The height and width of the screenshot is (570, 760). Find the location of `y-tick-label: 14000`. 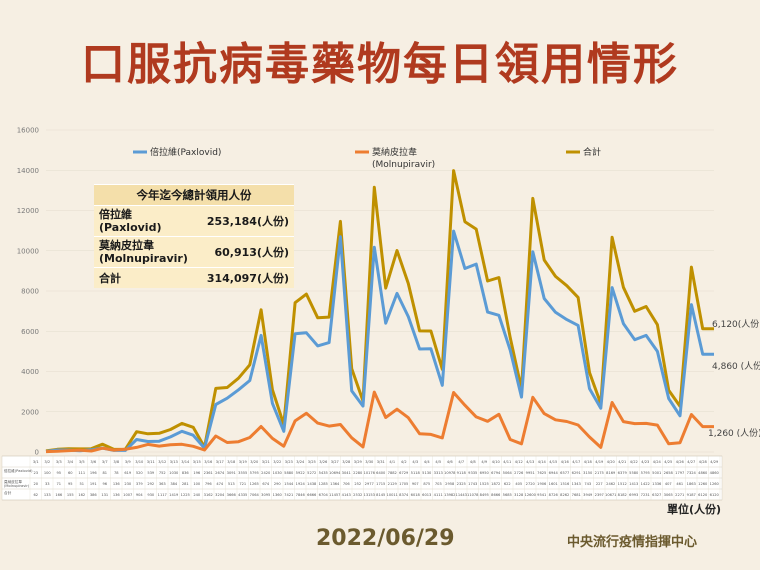

y-tick-label: 14000 is located at coordinates (28, 171).